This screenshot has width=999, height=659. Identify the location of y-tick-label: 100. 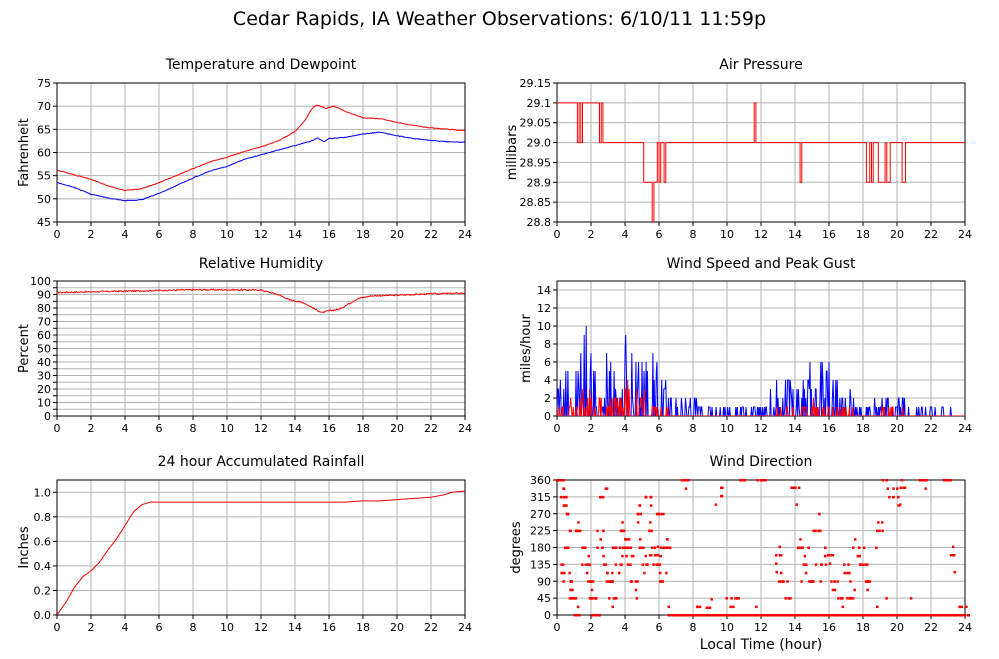
(40, 281).